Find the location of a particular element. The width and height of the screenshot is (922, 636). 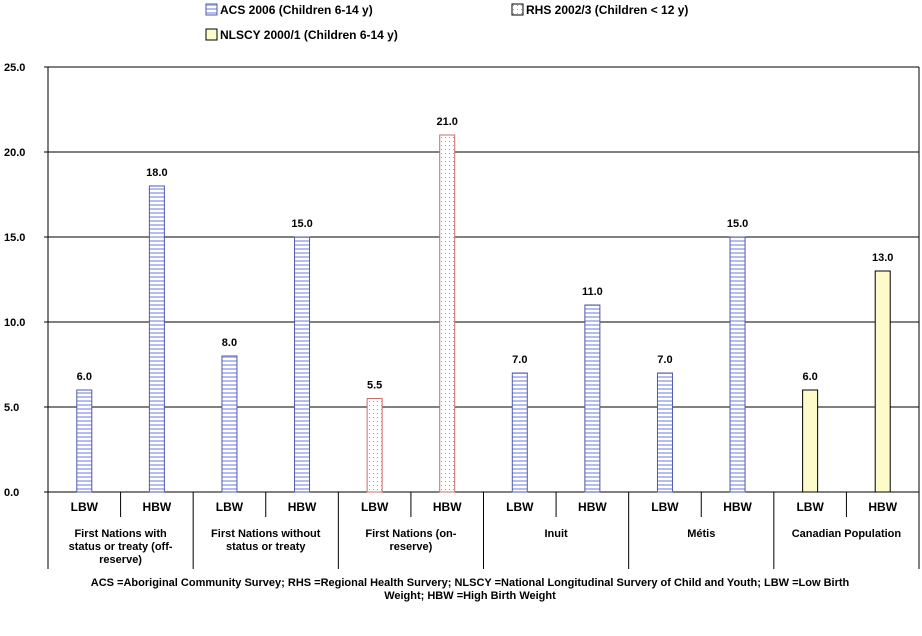

bar-value-label: 13.0 is located at coordinates (882, 258).